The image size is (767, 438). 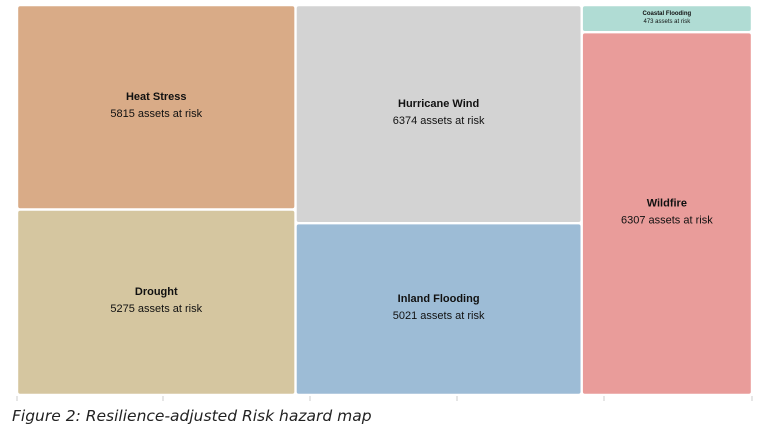 What do you see at coordinates (439, 316) in the screenshot?
I see `tile-value-inland-flooding: 5021 assets at risk` at bounding box center [439, 316].